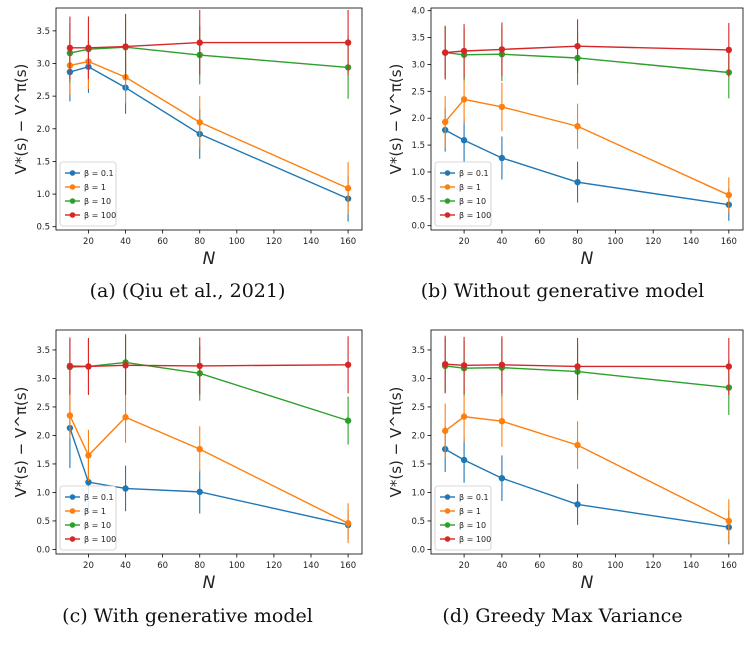  What do you see at coordinates (187, 616) in the screenshot?
I see `caption-c: (c) With generative model` at bounding box center [187, 616].